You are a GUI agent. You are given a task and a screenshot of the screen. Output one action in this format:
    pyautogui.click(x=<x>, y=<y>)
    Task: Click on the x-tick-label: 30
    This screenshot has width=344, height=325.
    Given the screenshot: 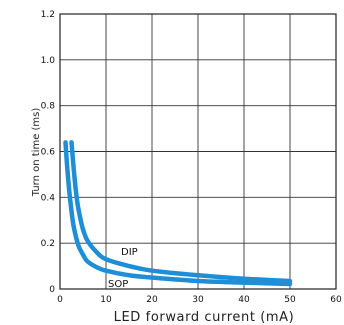 What is the action you would take?
    pyautogui.click(x=198, y=300)
    